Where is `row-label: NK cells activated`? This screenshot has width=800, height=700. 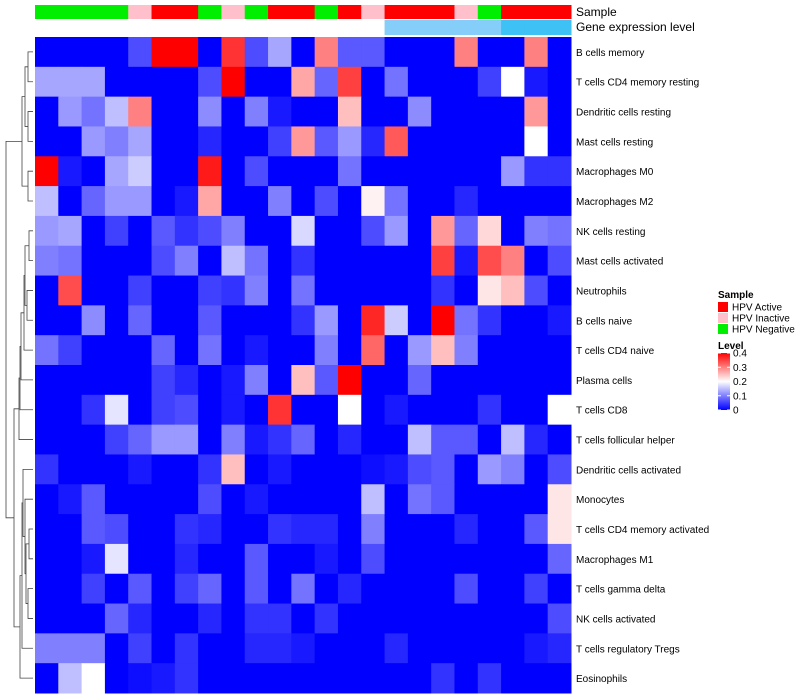 row-label: NK cells activated is located at coordinates (615, 619).